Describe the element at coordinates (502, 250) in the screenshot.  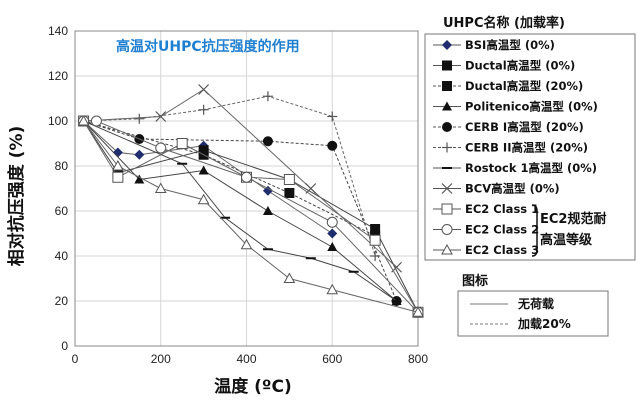
I see `legend-label: EC2 Class 3` at that location.